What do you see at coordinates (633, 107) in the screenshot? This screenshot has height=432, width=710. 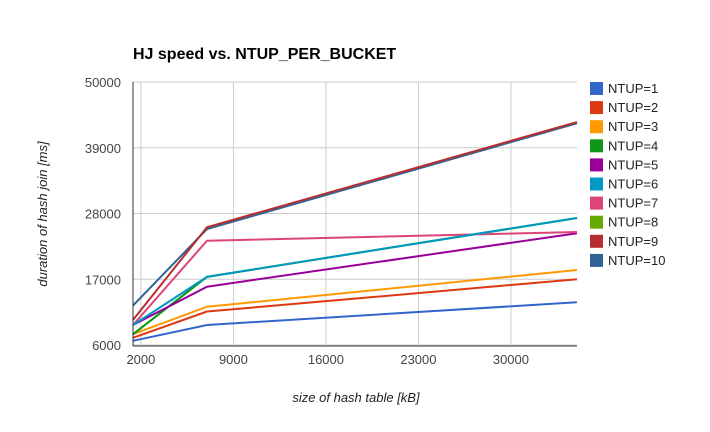 I see `legend-label: NTUP=2` at bounding box center [633, 107].